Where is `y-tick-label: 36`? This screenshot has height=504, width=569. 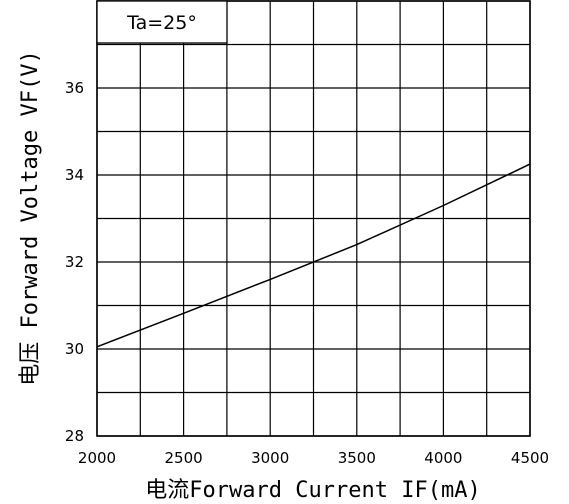
y-tick-label: 36 is located at coordinates (74, 88).